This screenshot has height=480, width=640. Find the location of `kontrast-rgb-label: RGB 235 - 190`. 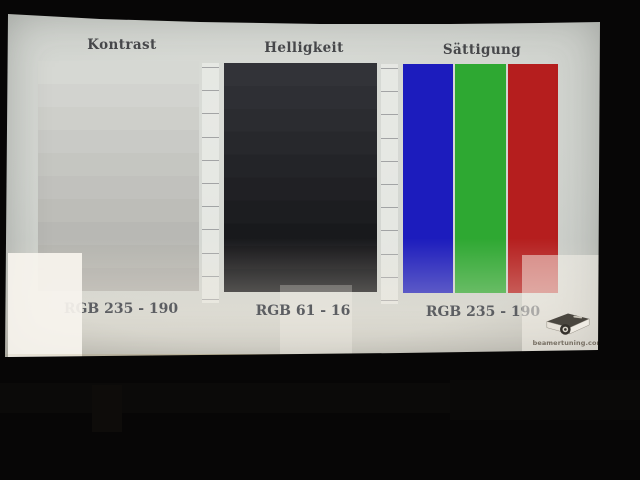

kontrast-rgb-label: RGB 235 - 190 is located at coordinates (121, 309).